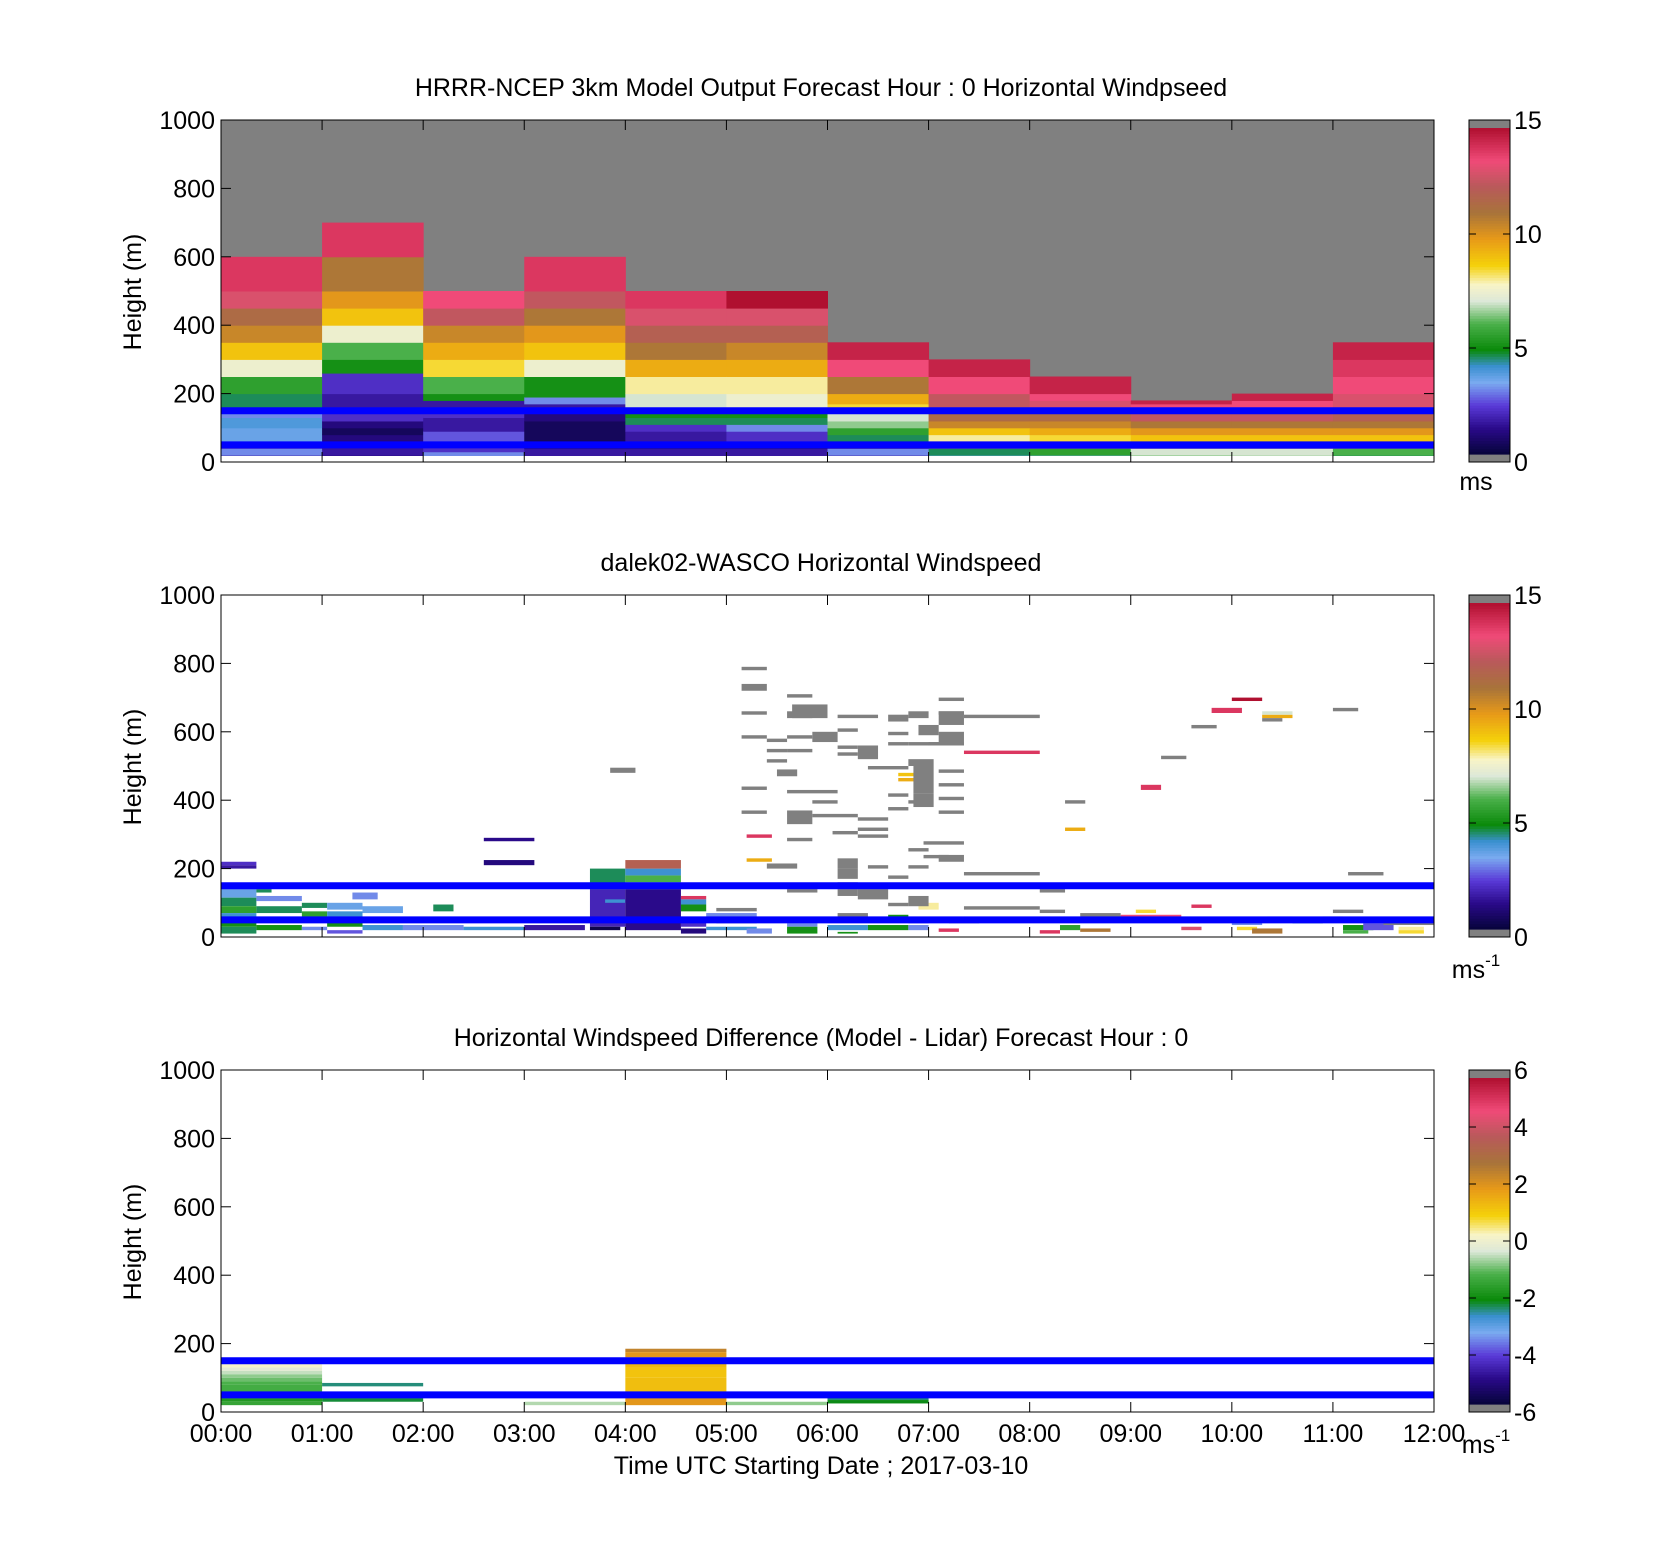  I want to click on y-tick-label: 600, so click(194, 258).